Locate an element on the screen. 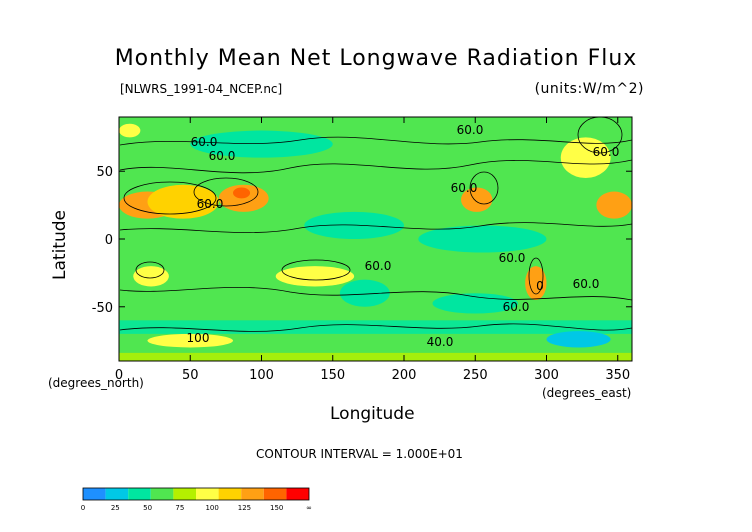  contour-value-label: 0 is located at coordinates (540, 286).